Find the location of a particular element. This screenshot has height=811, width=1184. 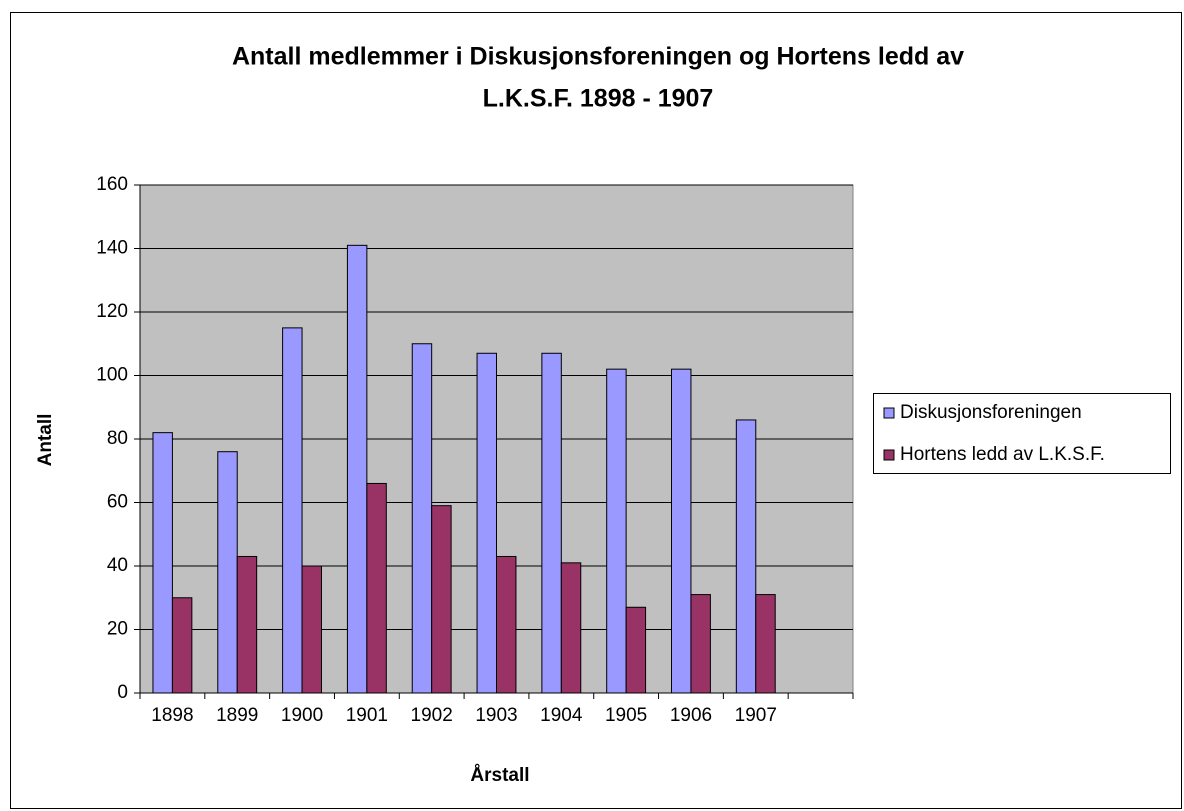

y-axis-title: Antall is located at coordinates (45, 440).